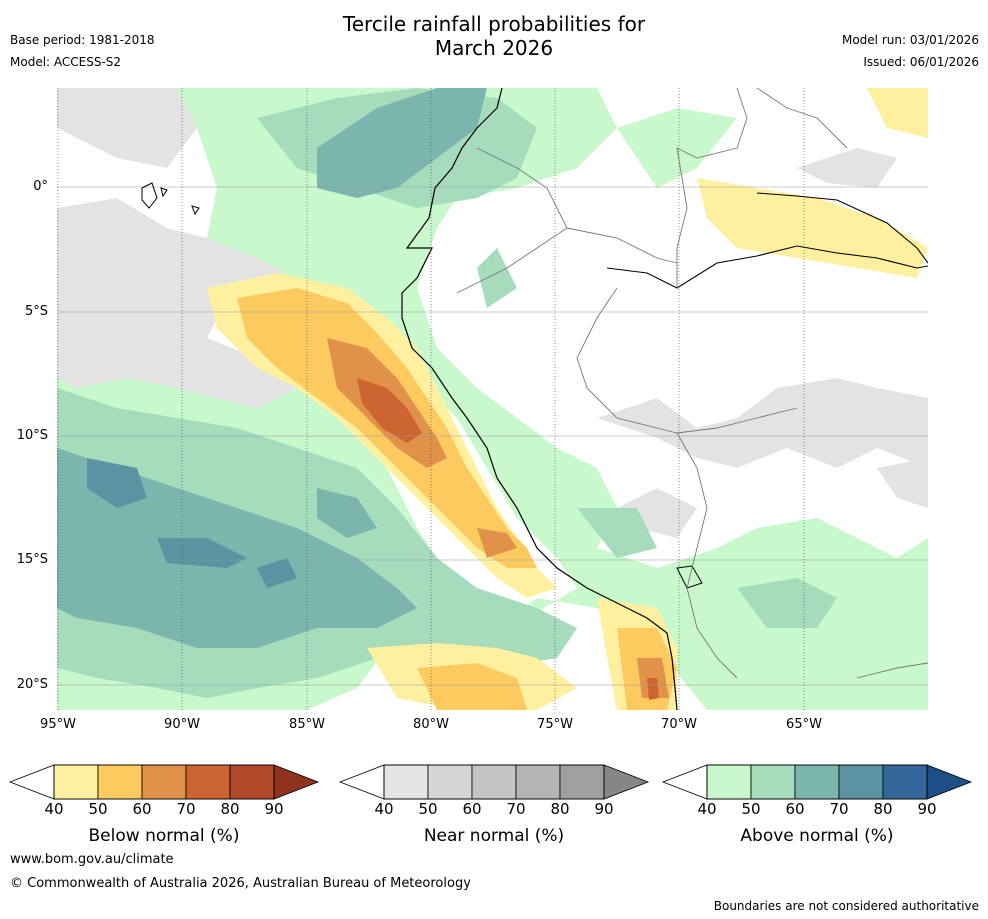  I want to click on lat-label-20s: 20°S, so click(32, 684).